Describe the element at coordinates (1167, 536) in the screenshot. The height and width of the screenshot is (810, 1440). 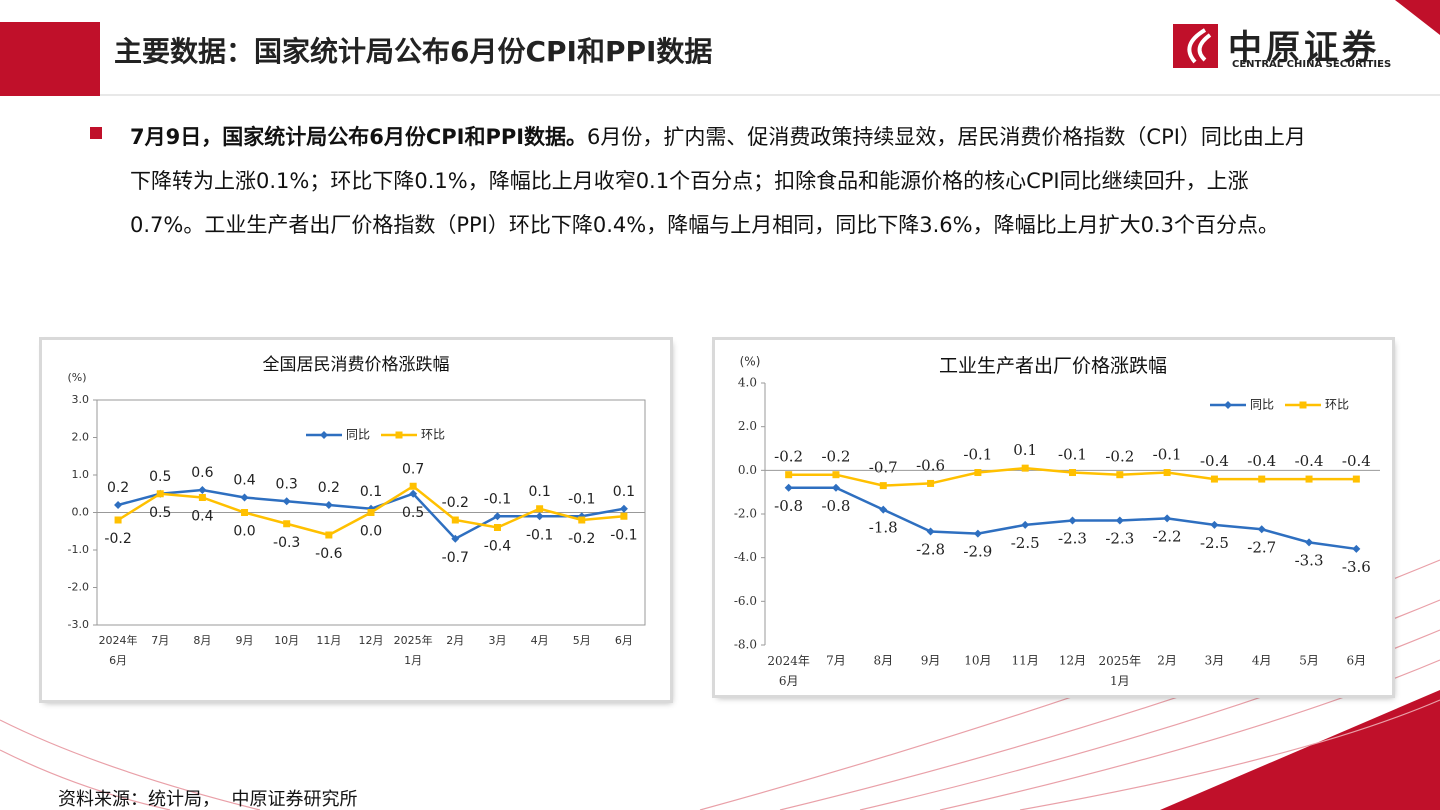
I see `data-label: -2.2` at that location.